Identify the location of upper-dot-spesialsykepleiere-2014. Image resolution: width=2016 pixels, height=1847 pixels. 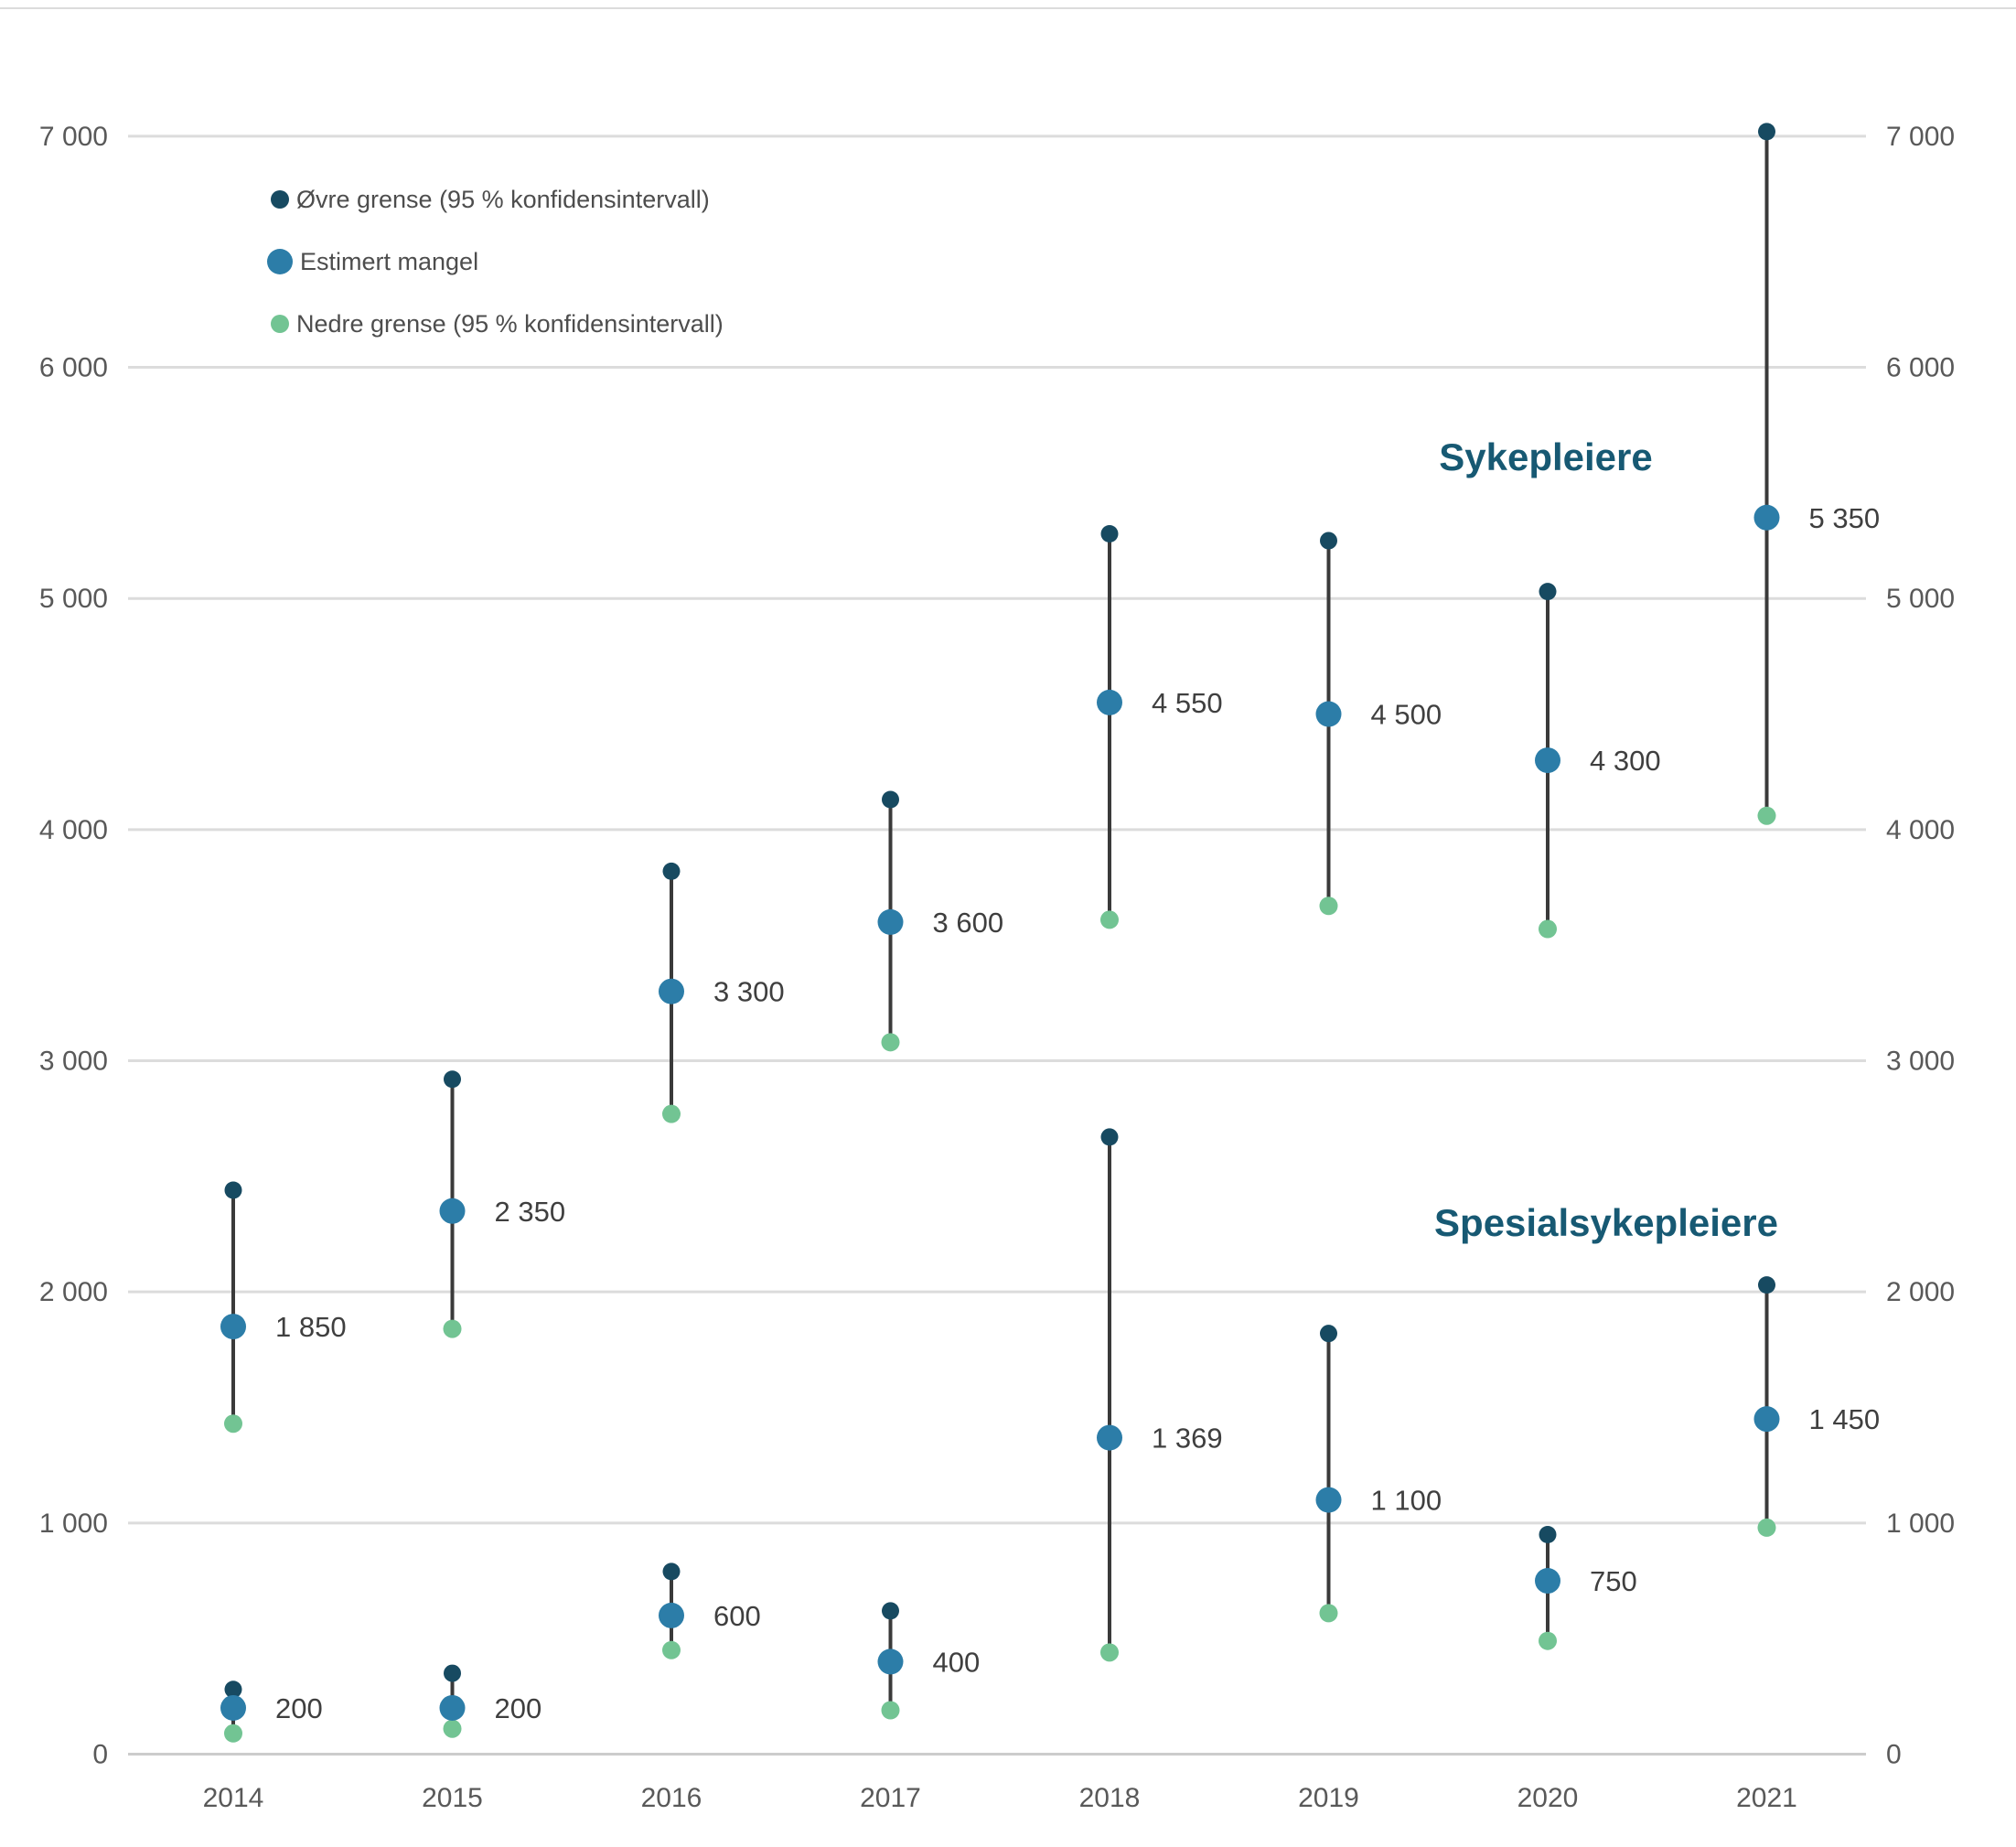
(233, 1690).